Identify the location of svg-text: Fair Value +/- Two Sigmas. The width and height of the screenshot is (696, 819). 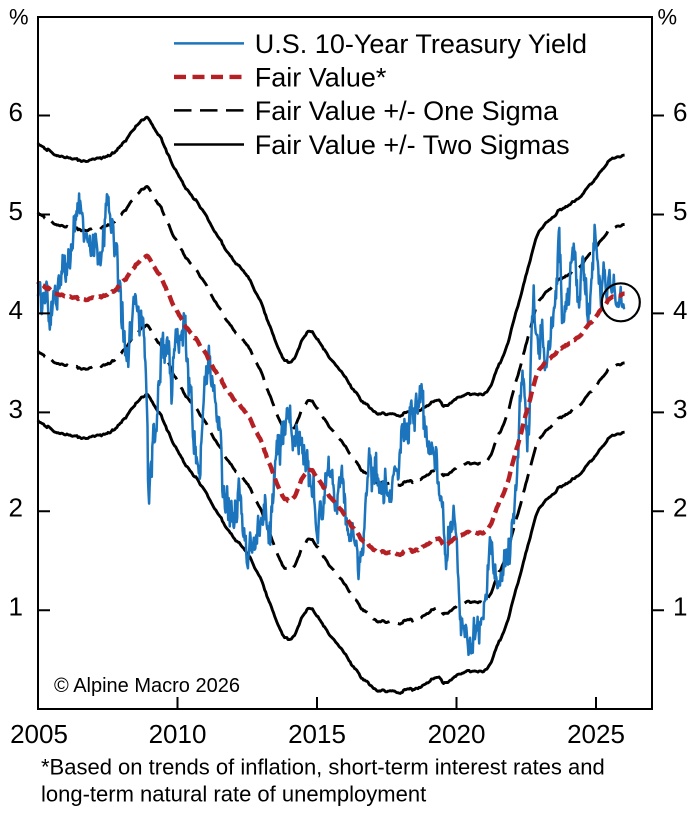
(412, 145).